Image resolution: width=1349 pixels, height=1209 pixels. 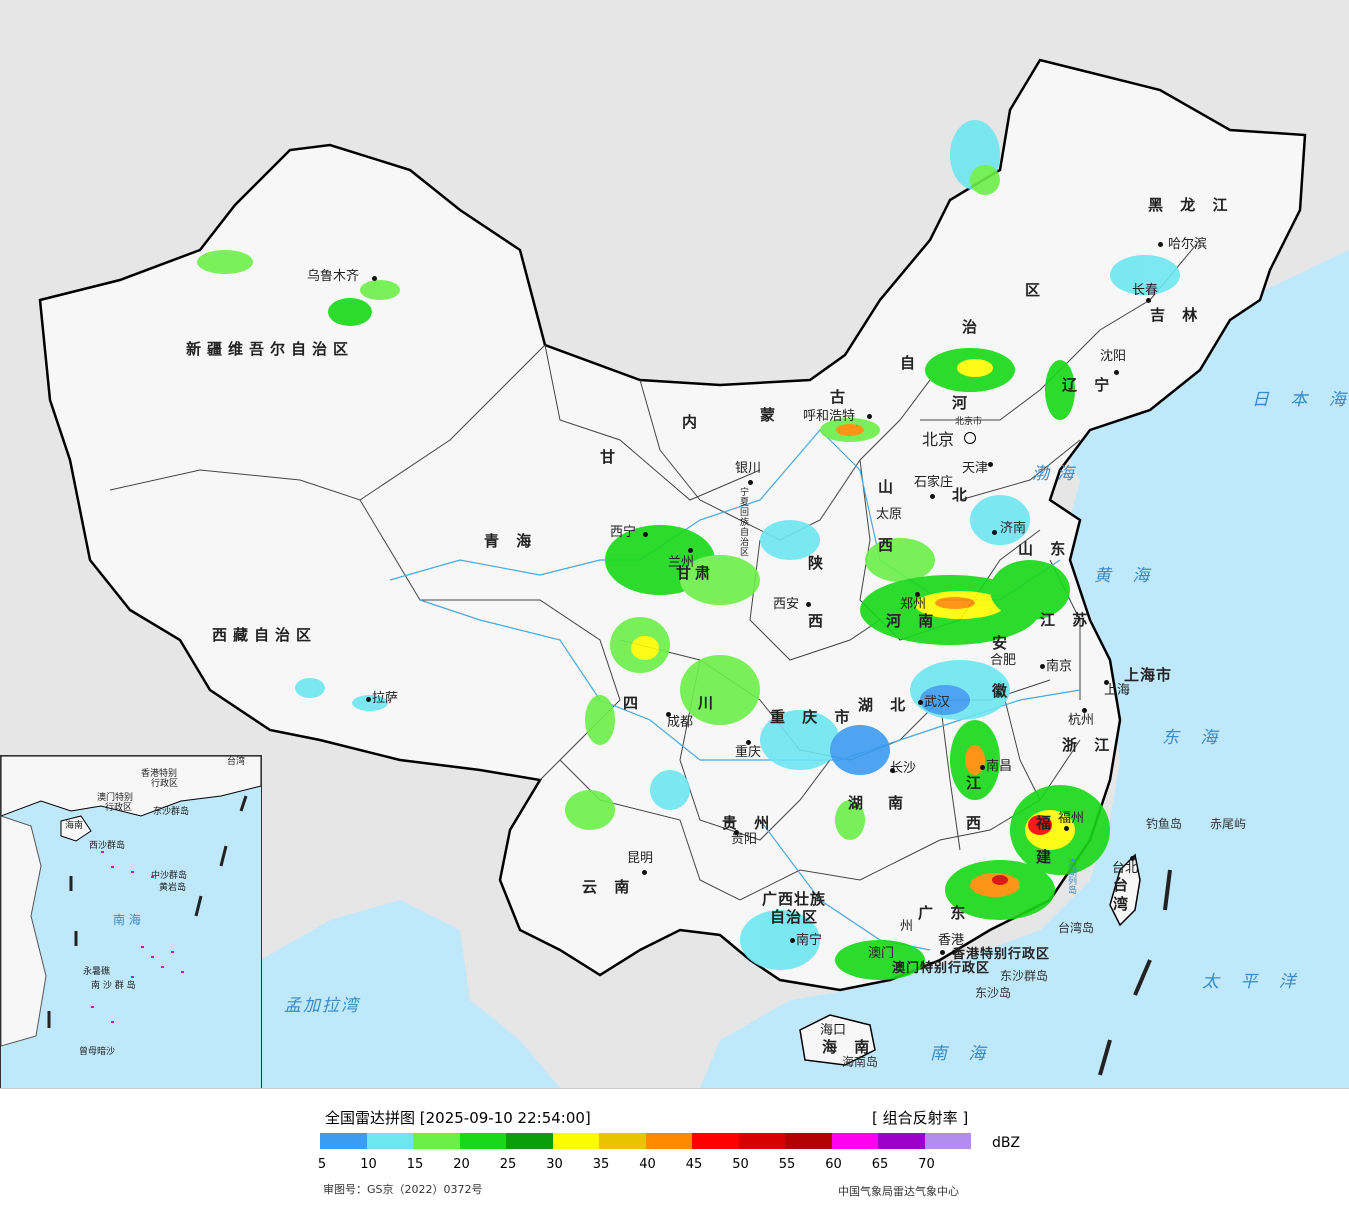 I want to click on city-label: 银川, so click(x=748, y=468).